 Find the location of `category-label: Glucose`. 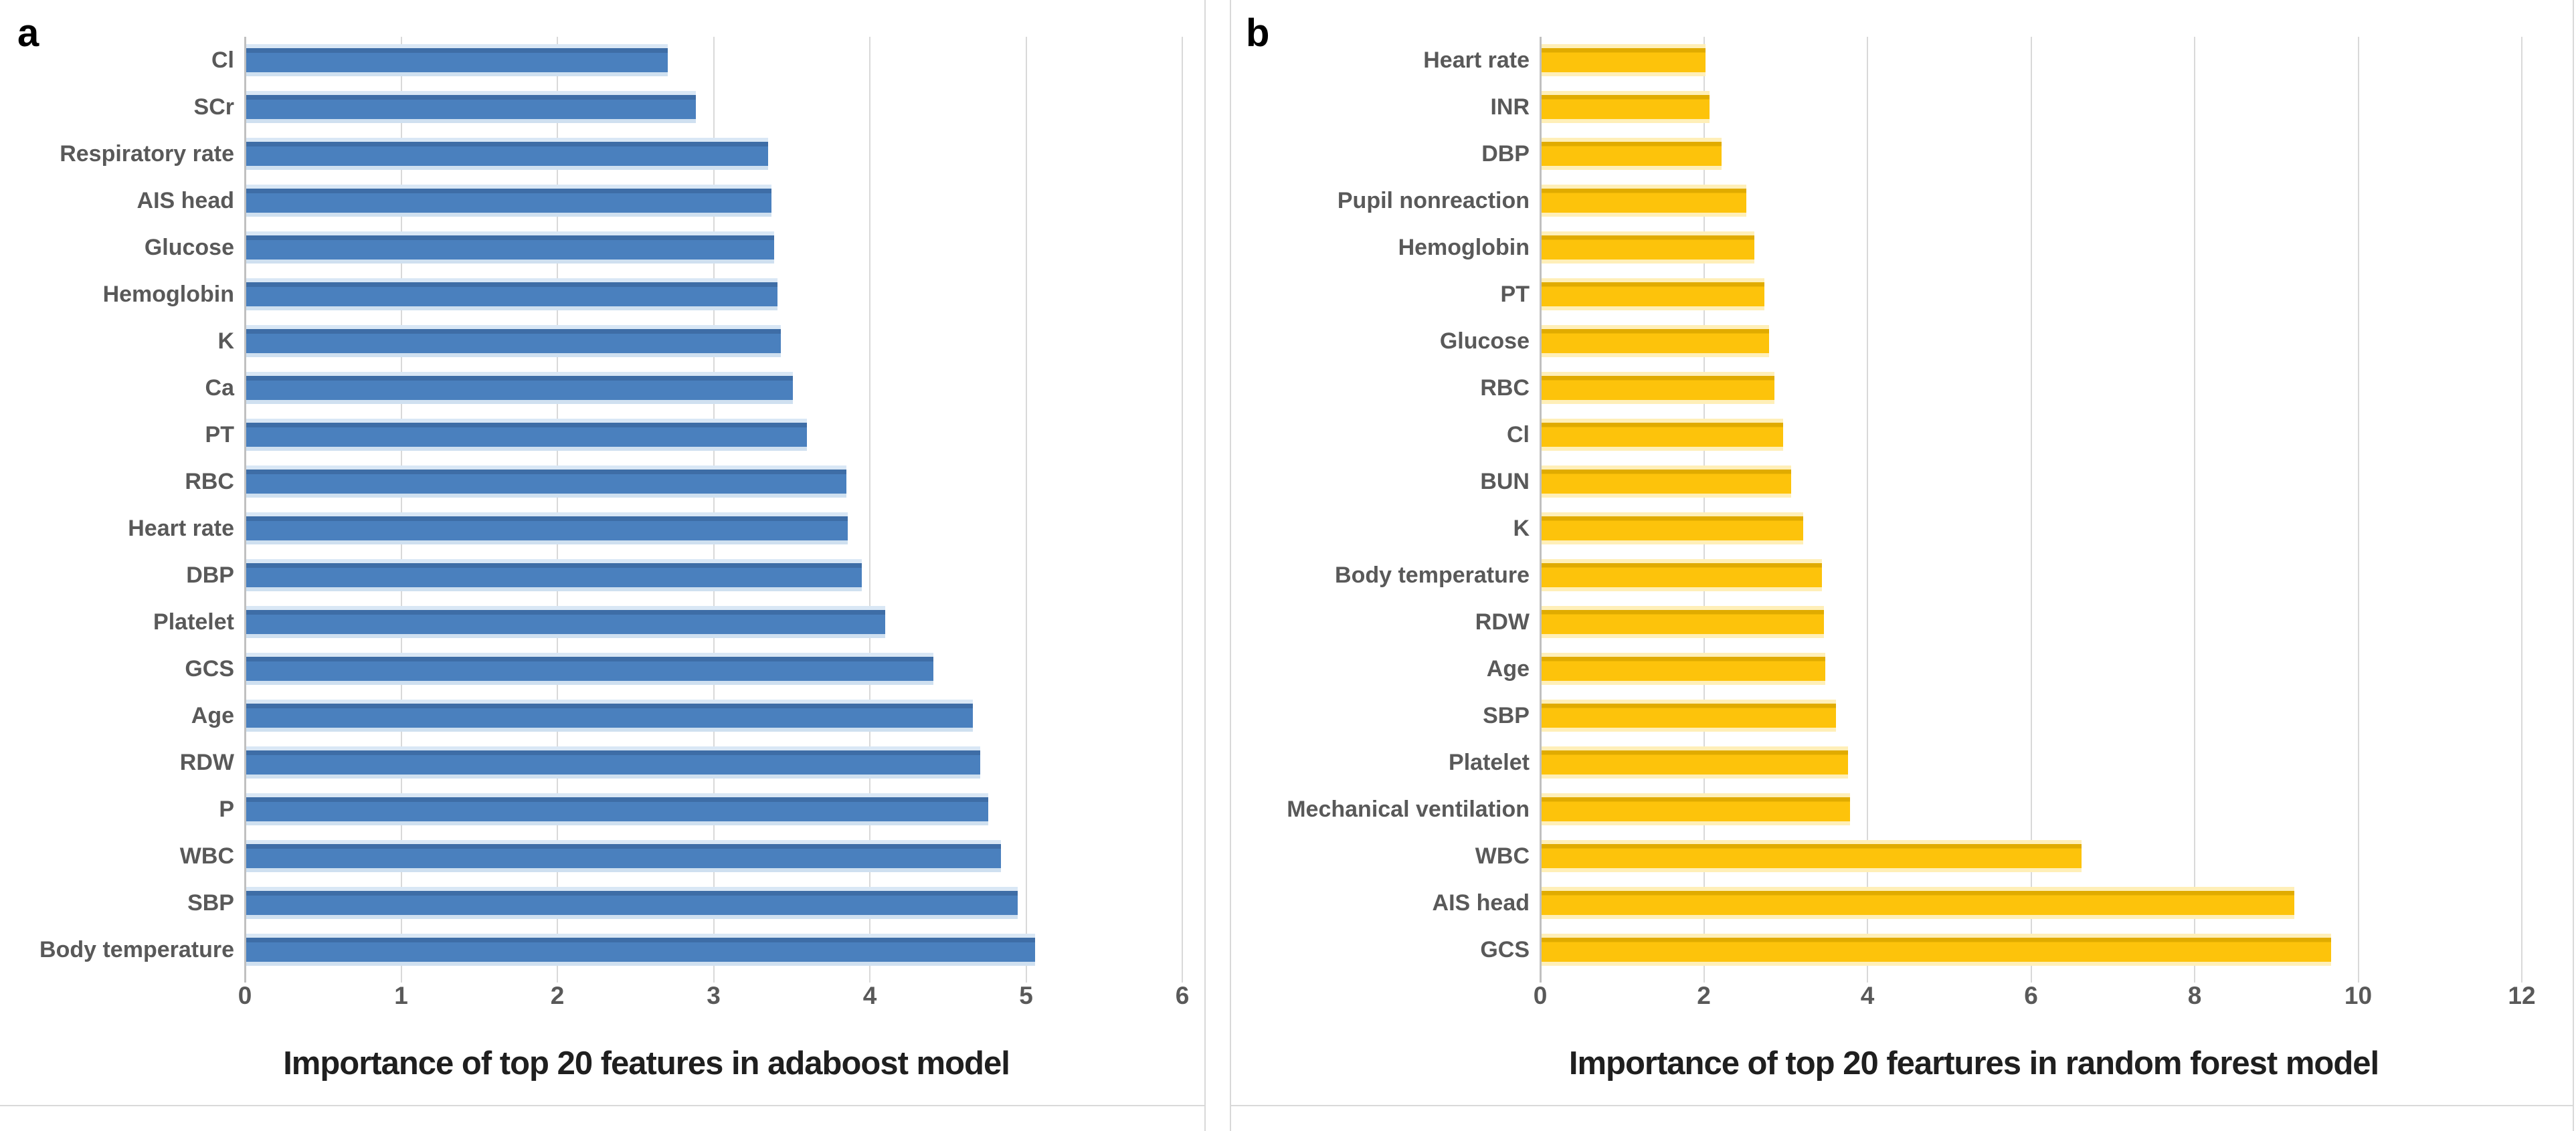

category-label: Glucose is located at coordinates (1484, 341).